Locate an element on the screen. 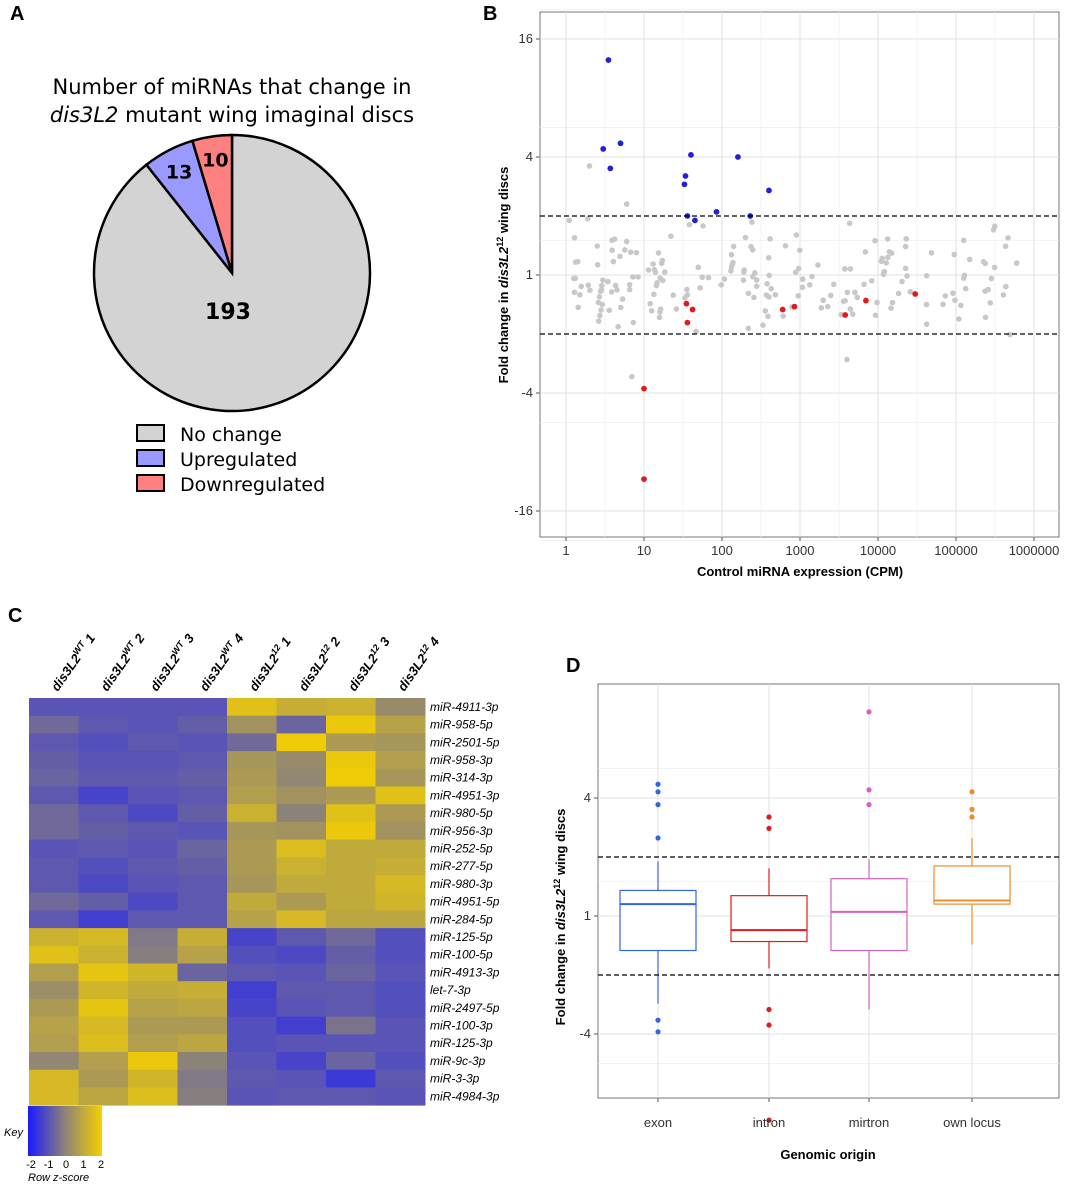 Image resolution: width=1065 pixels, height=1184 pixels. box-xlabel: Genomic origin is located at coordinates (827, 1154).